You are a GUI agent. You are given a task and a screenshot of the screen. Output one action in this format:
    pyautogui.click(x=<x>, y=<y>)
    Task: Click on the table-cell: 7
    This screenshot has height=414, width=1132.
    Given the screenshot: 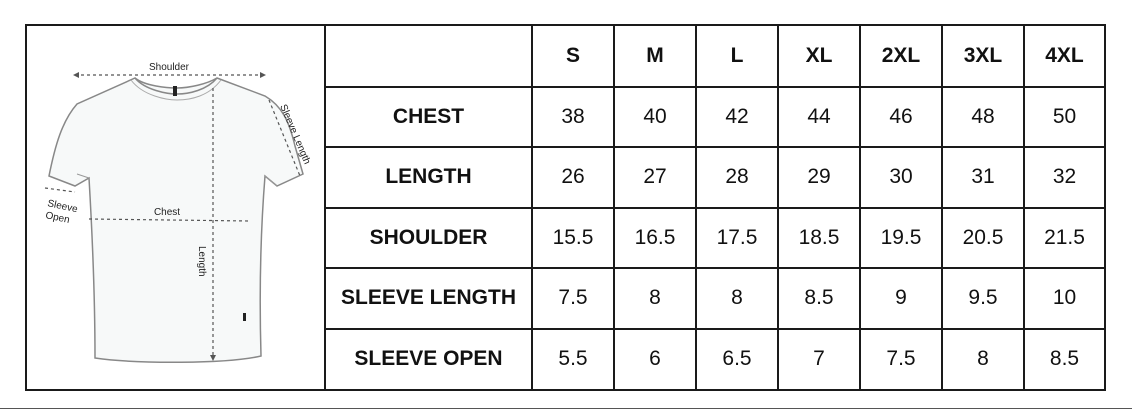 What is the action you would take?
    pyautogui.click(x=819, y=358)
    